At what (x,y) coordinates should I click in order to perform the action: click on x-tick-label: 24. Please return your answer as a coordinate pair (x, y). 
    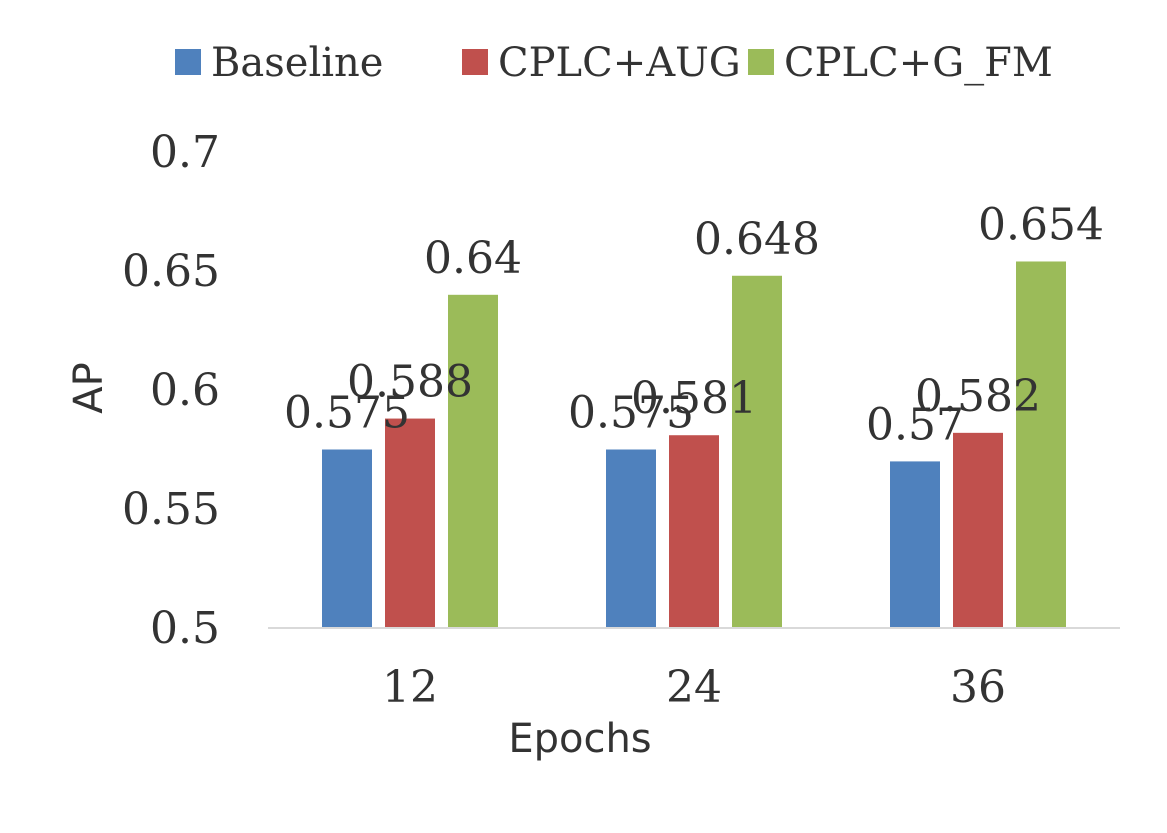
    Looking at the image, I should click on (694, 687).